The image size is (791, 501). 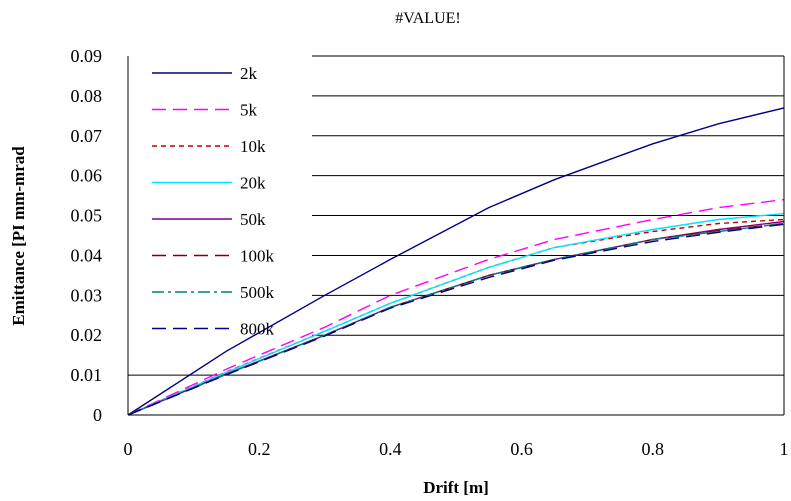 What do you see at coordinates (87, 335) in the screenshot?
I see `y-tick-label: 0.02` at bounding box center [87, 335].